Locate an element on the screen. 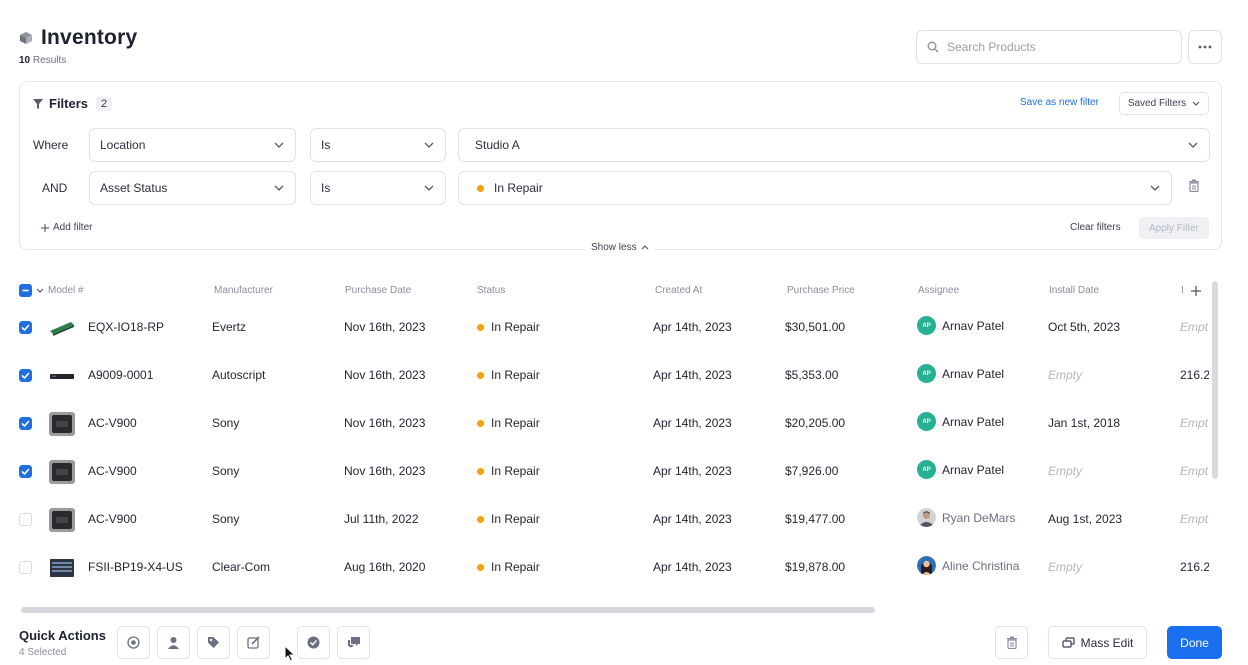 The height and width of the screenshot is (665, 1248). assignee-cell: AP Arnav Patel is located at coordinates (960, 325).